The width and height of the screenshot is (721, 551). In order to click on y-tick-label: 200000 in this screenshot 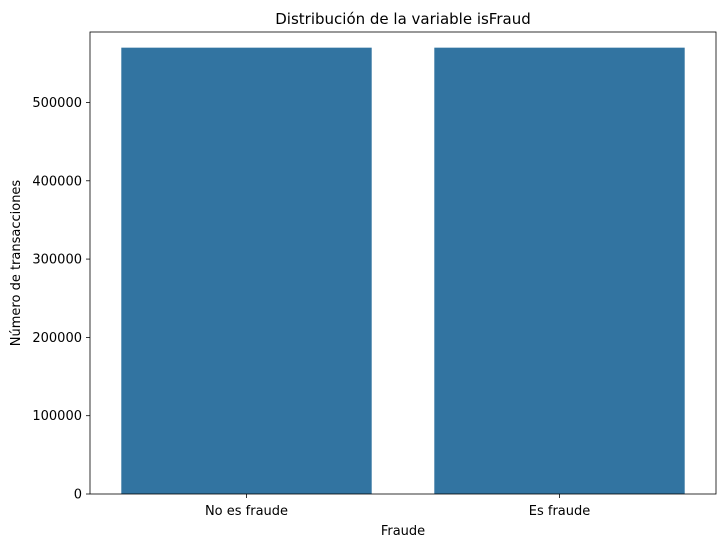, I will do `click(57, 338)`.